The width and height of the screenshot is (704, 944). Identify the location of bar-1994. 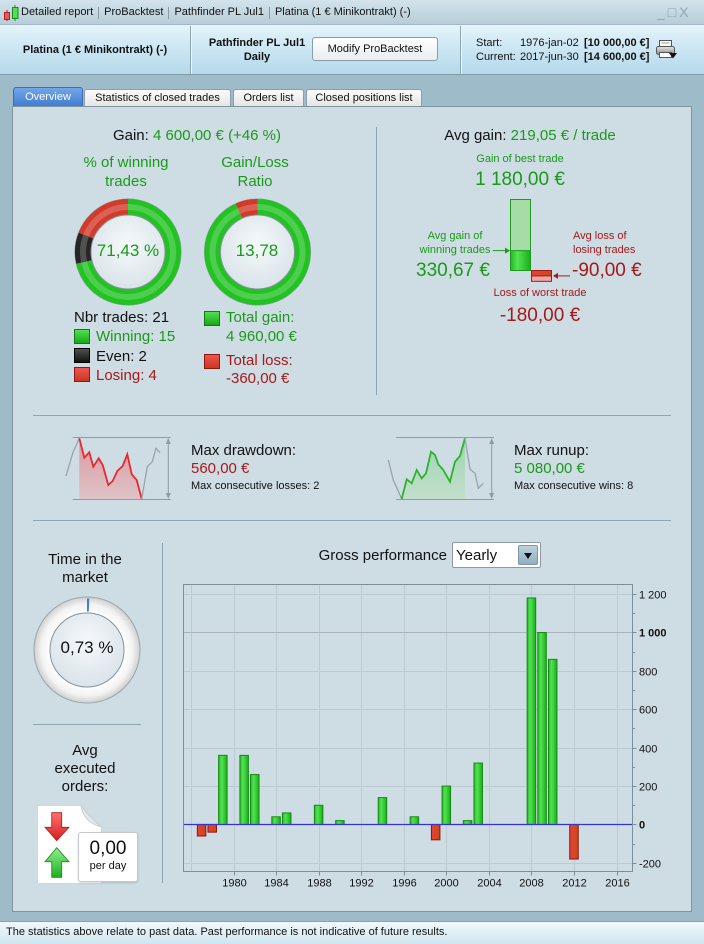
(382, 811).